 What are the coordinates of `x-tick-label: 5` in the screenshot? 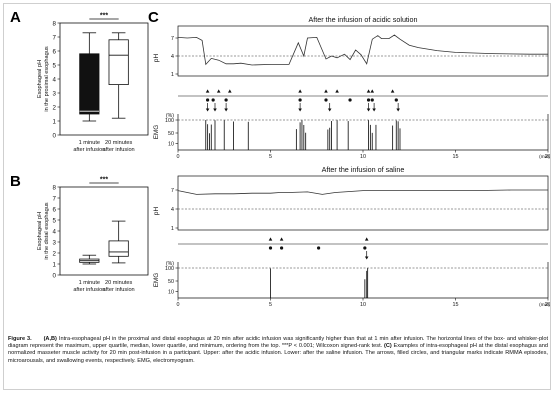 It's located at (270, 157).